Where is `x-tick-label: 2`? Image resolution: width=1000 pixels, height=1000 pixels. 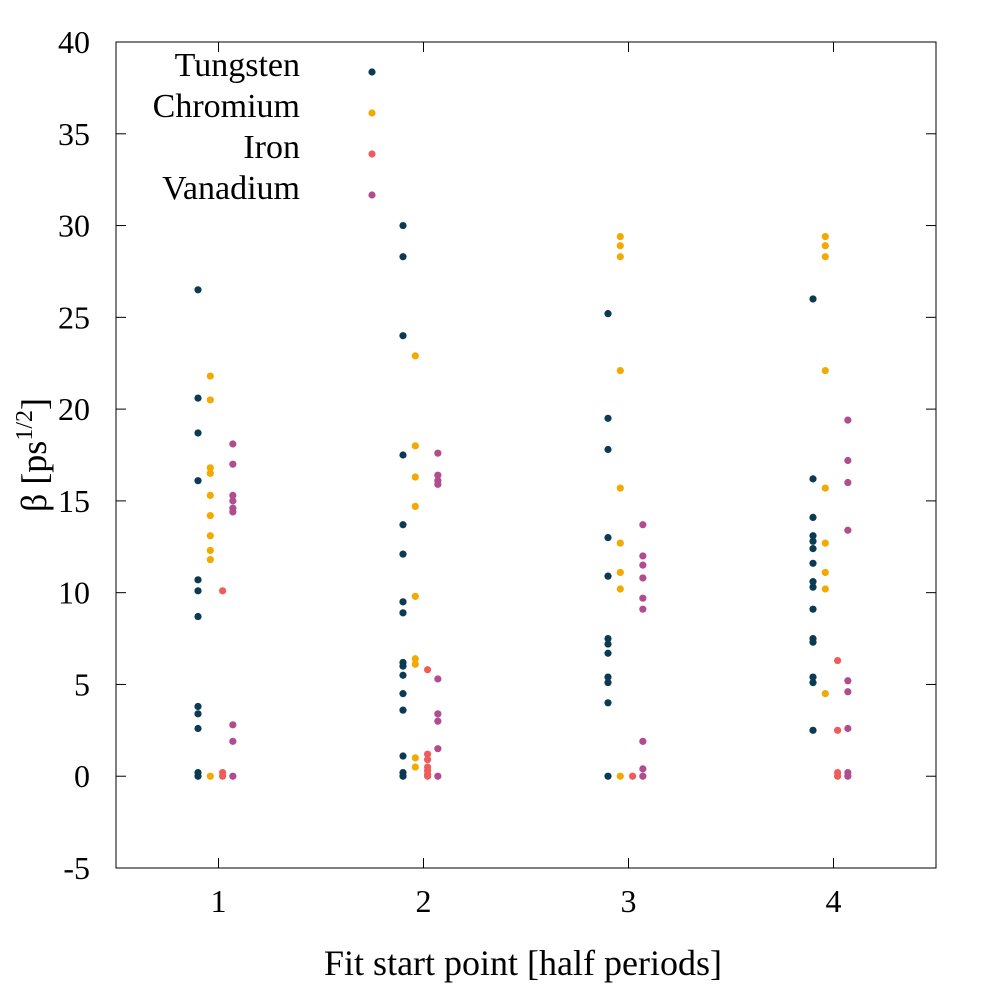
x-tick-label: 2 is located at coordinates (424, 901).